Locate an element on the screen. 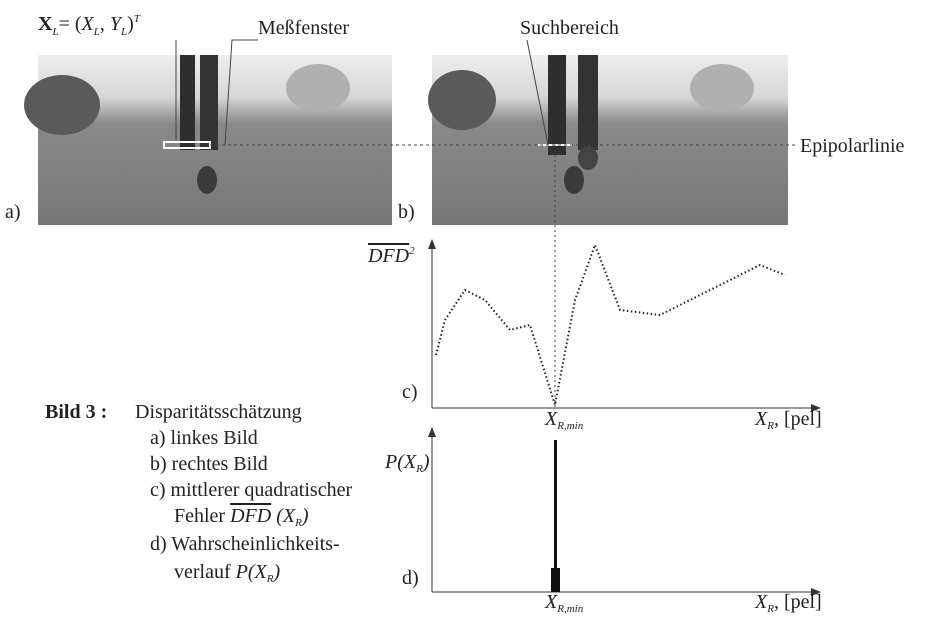  x-label-d: XR, [pel] is located at coordinates (788, 603).